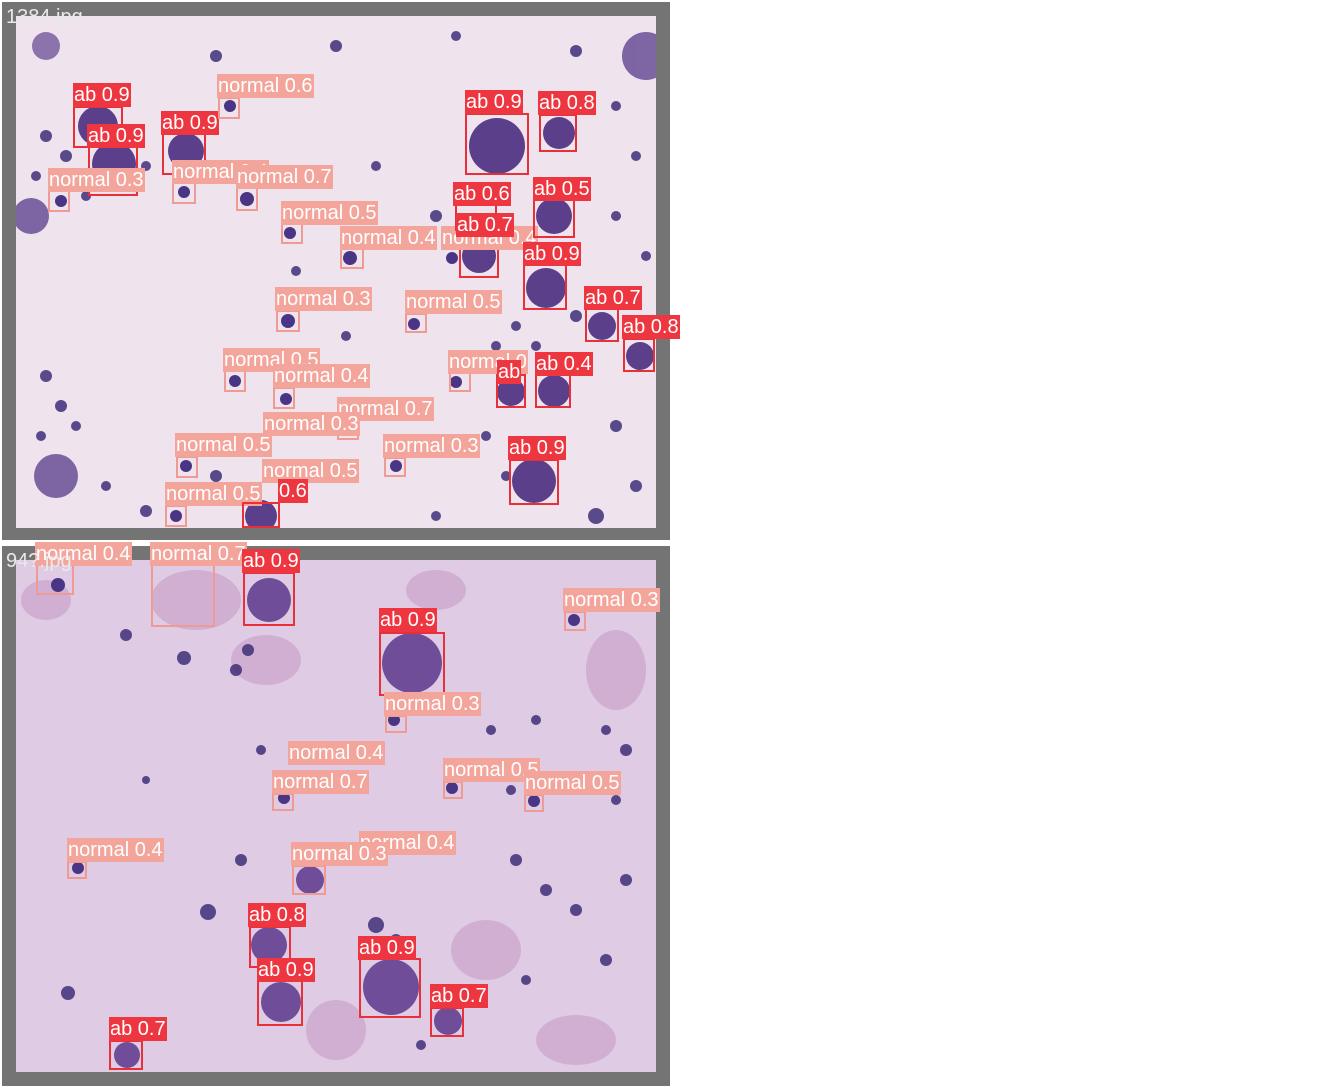 Image resolution: width=1344 pixels, height=1088 pixels. What do you see at coordinates (482, 194) in the screenshot?
I see `detection-label: ab 0.6` at bounding box center [482, 194].